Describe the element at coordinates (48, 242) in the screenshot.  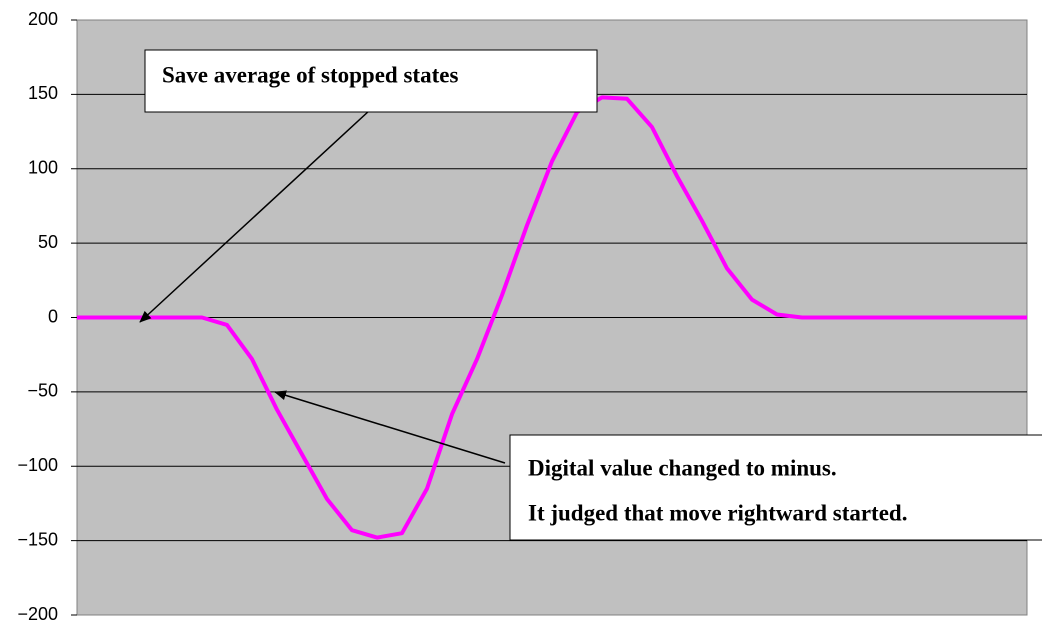
I see `y-tick-label: 50` at that location.